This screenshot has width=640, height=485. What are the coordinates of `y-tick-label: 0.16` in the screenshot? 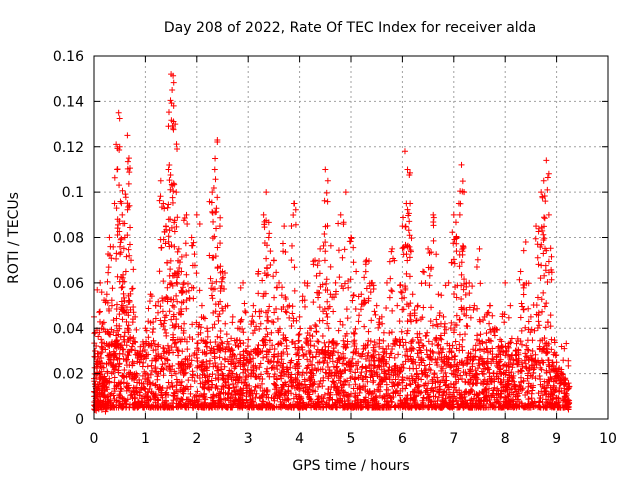 It's located at (68, 57).